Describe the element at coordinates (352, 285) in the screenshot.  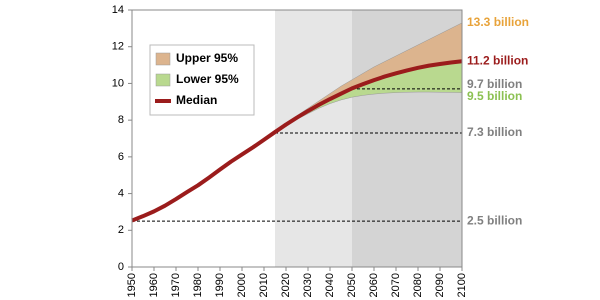
I see `x-tick-label: 2050` at that location.